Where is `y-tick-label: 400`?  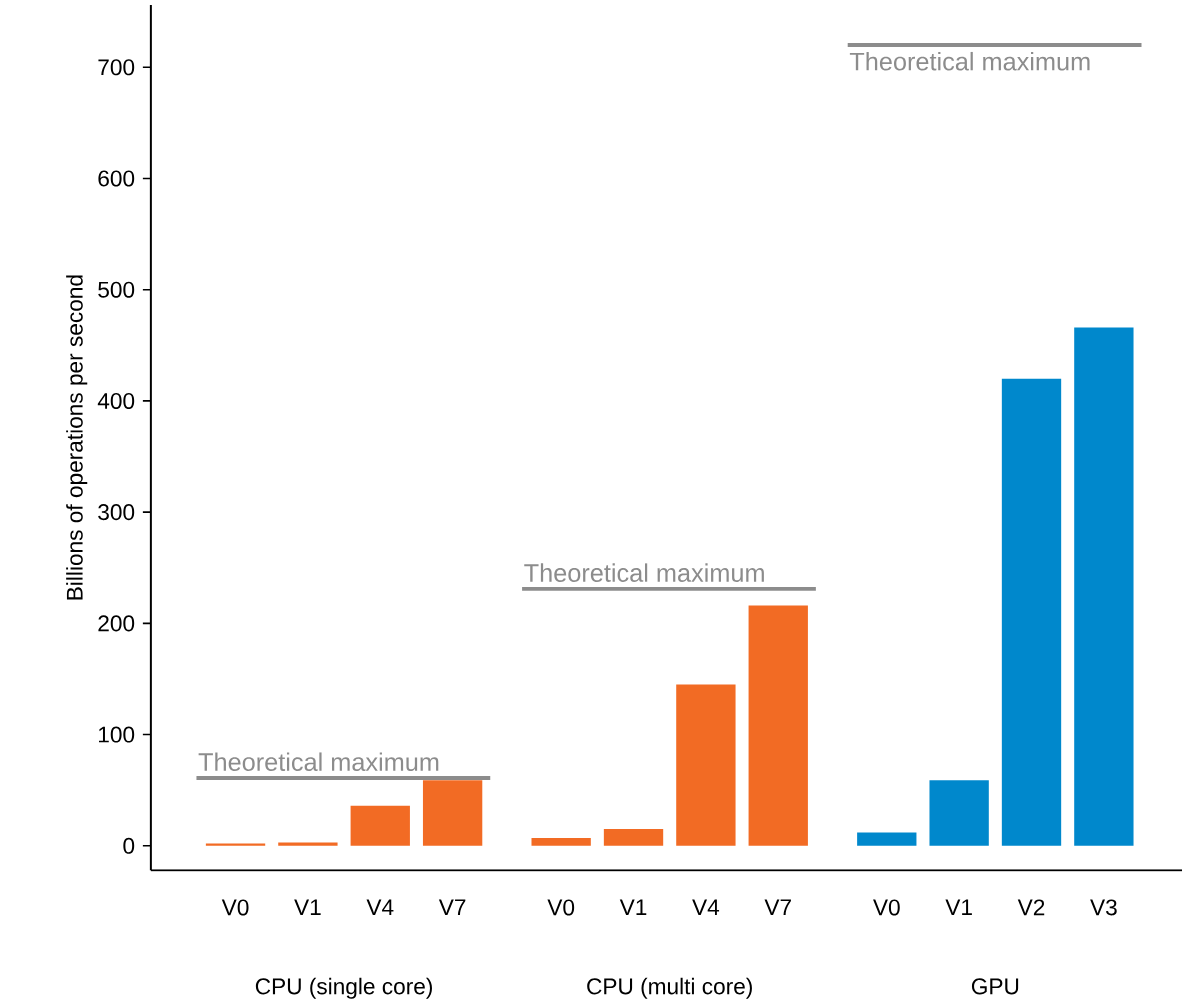 y-tick-label: 400 is located at coordinates (116, 400).